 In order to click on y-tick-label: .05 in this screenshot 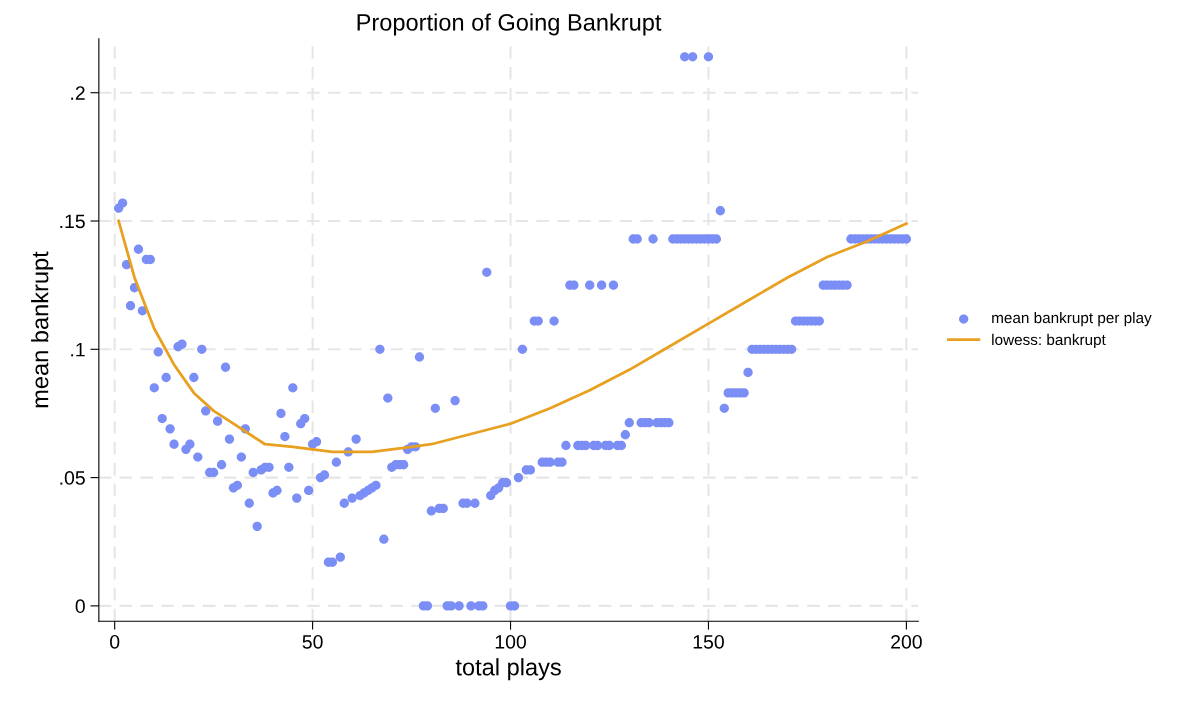, I will do `click(72, 478)`.